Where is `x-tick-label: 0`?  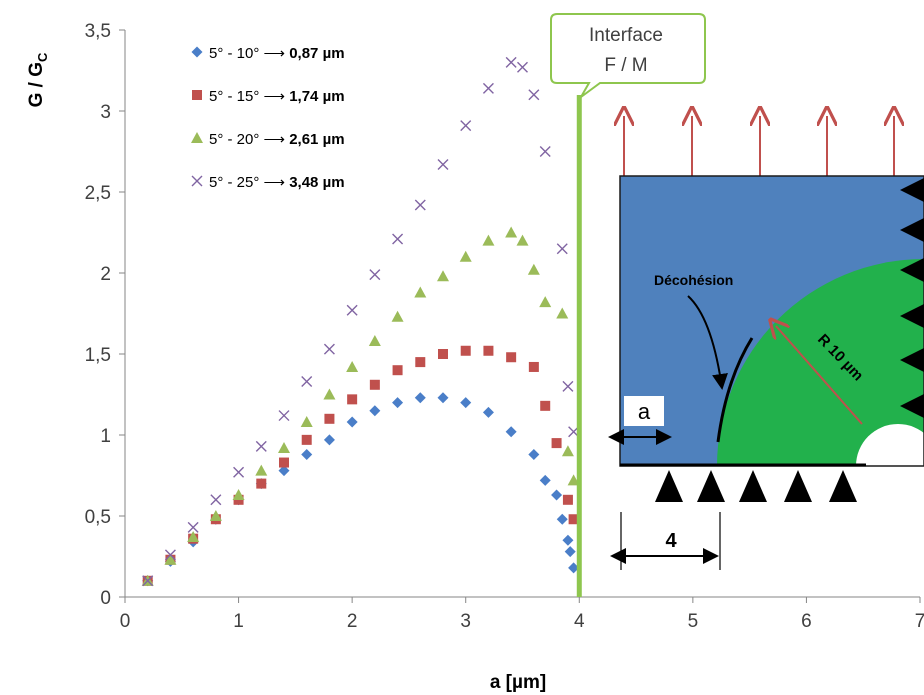 x-tick-label: 0 is located at coordinates (125, 621).